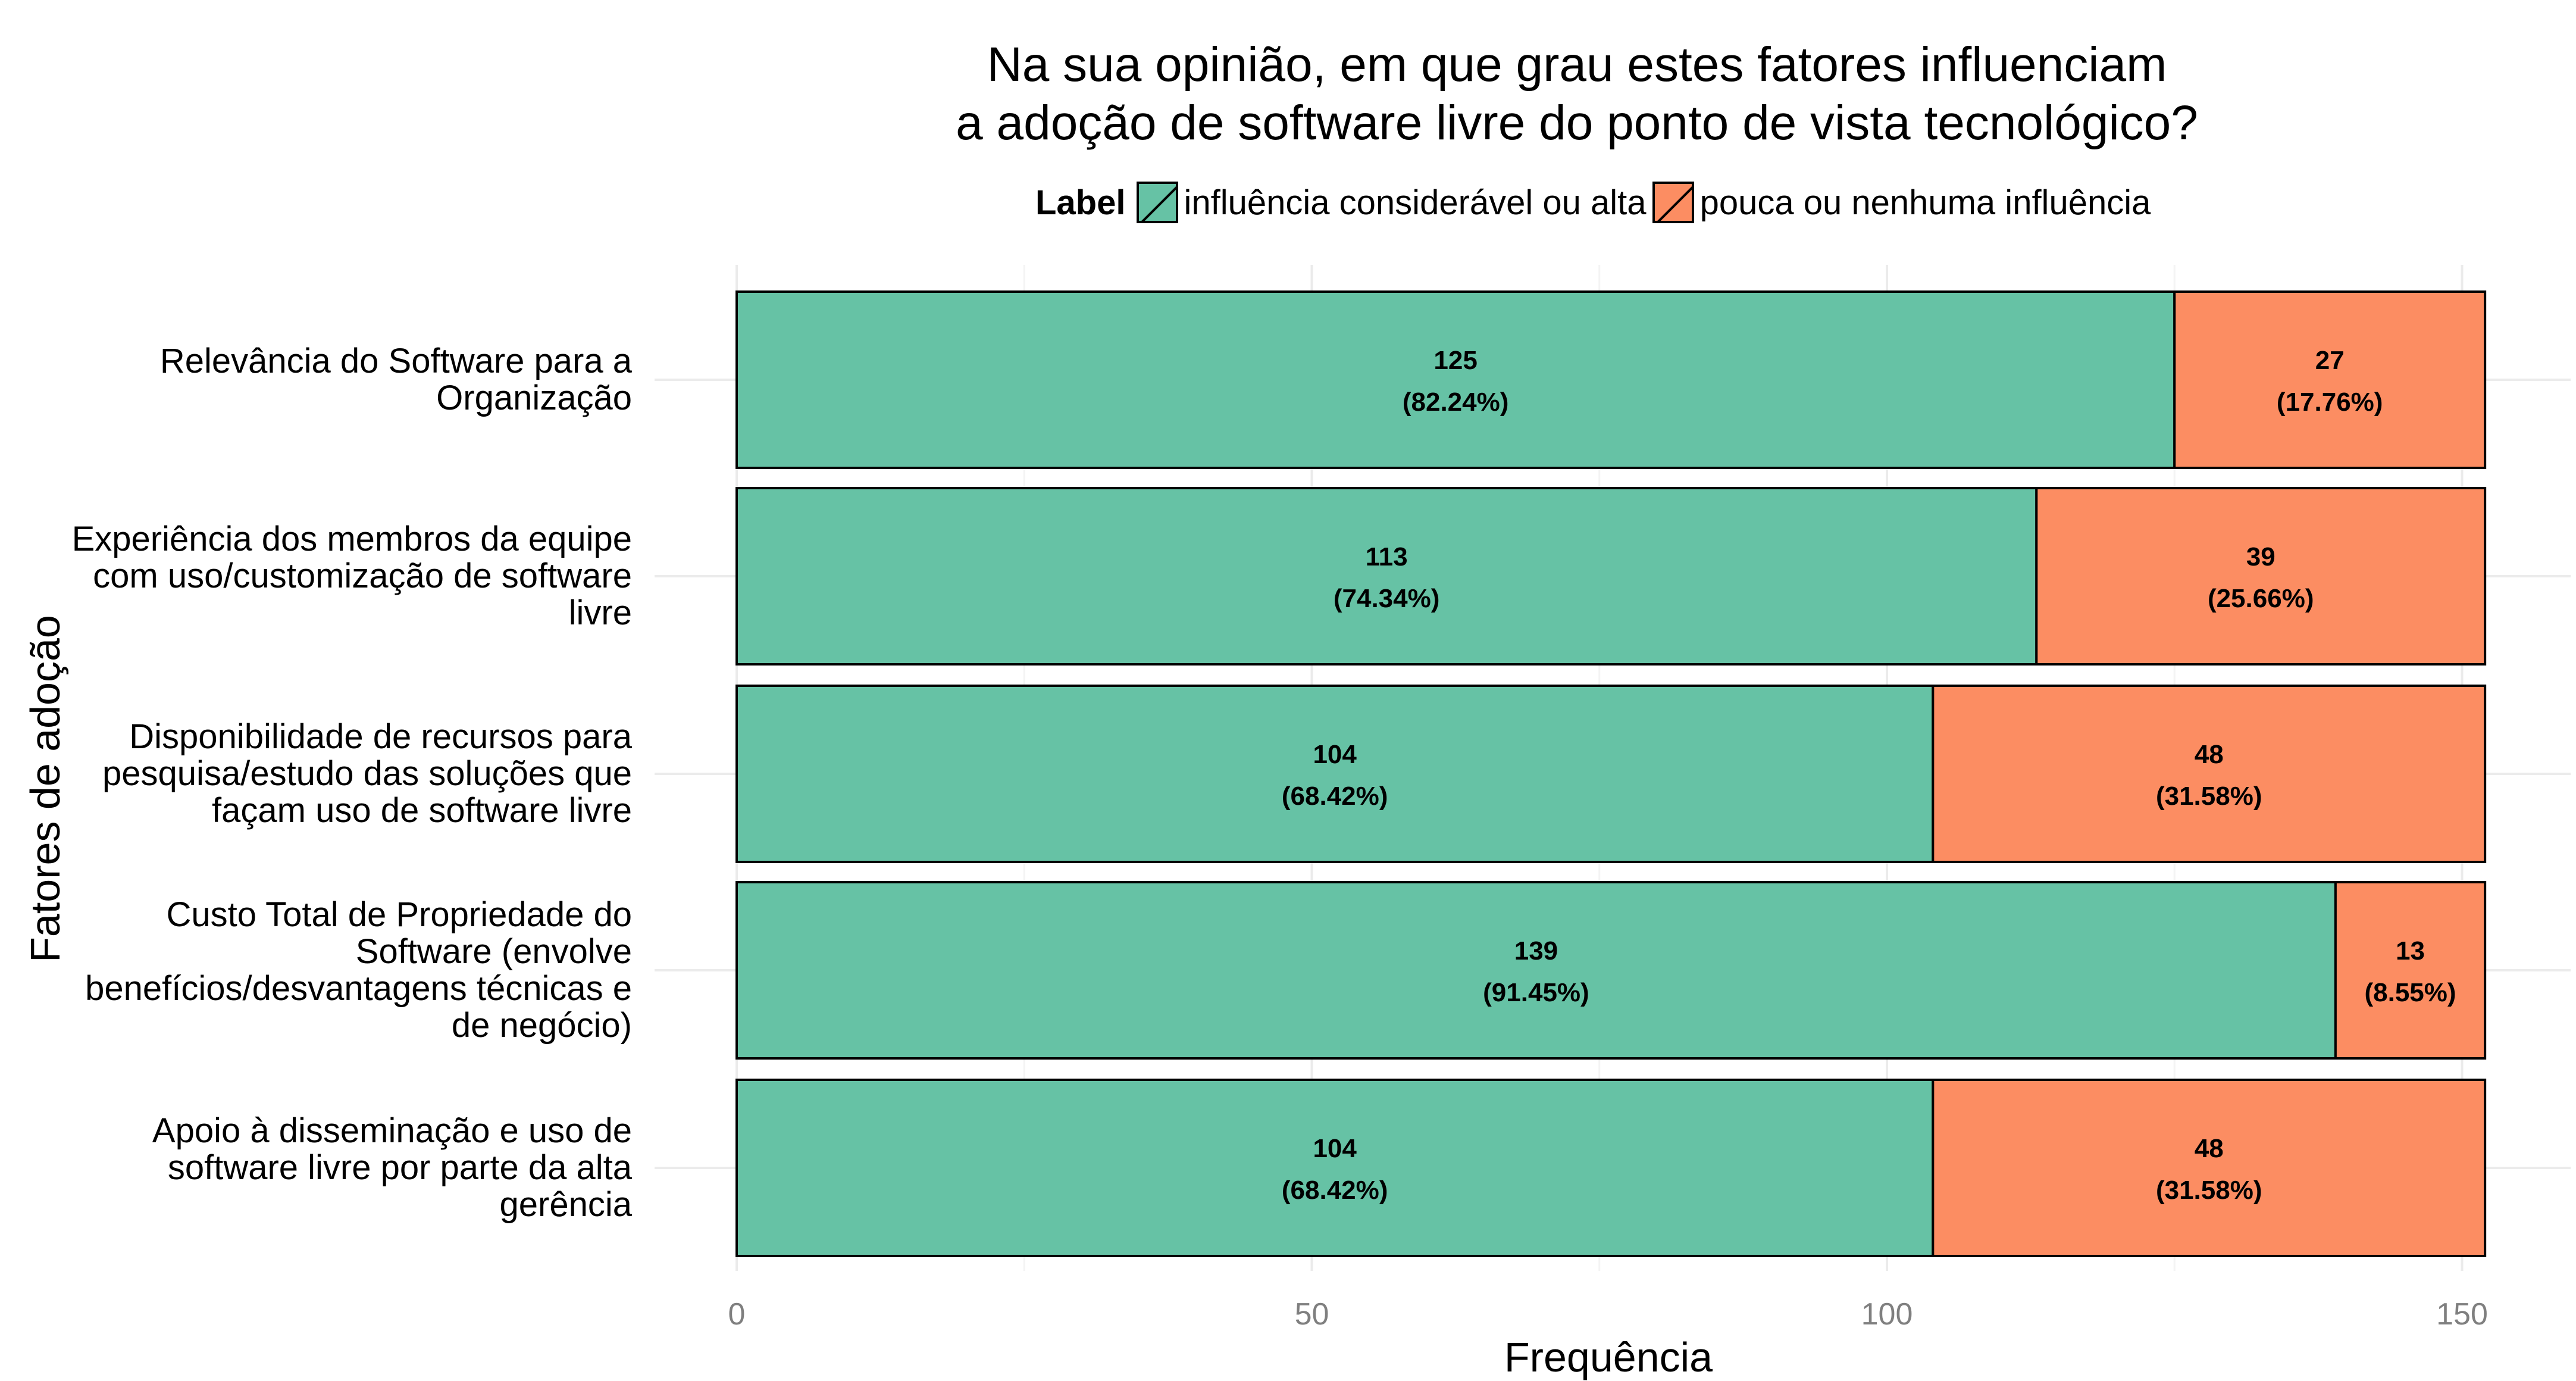  Describe the element at coordinates (1608, 1357) in the screenshot. I see `x-axis-title: Frequência` at that location.